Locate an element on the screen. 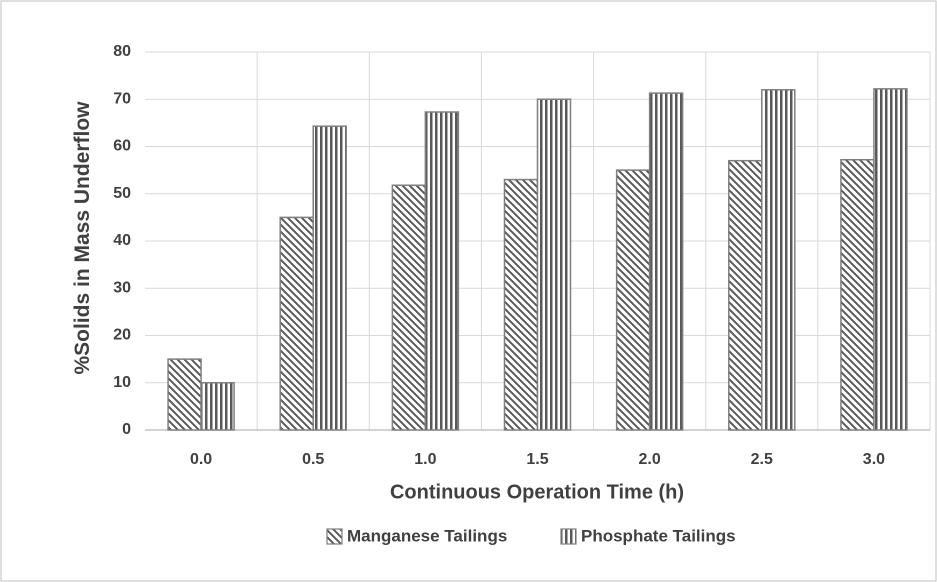 This screenshot has width=937, height=582. y-tick-label: 80 is located at coordinates (122, 51).